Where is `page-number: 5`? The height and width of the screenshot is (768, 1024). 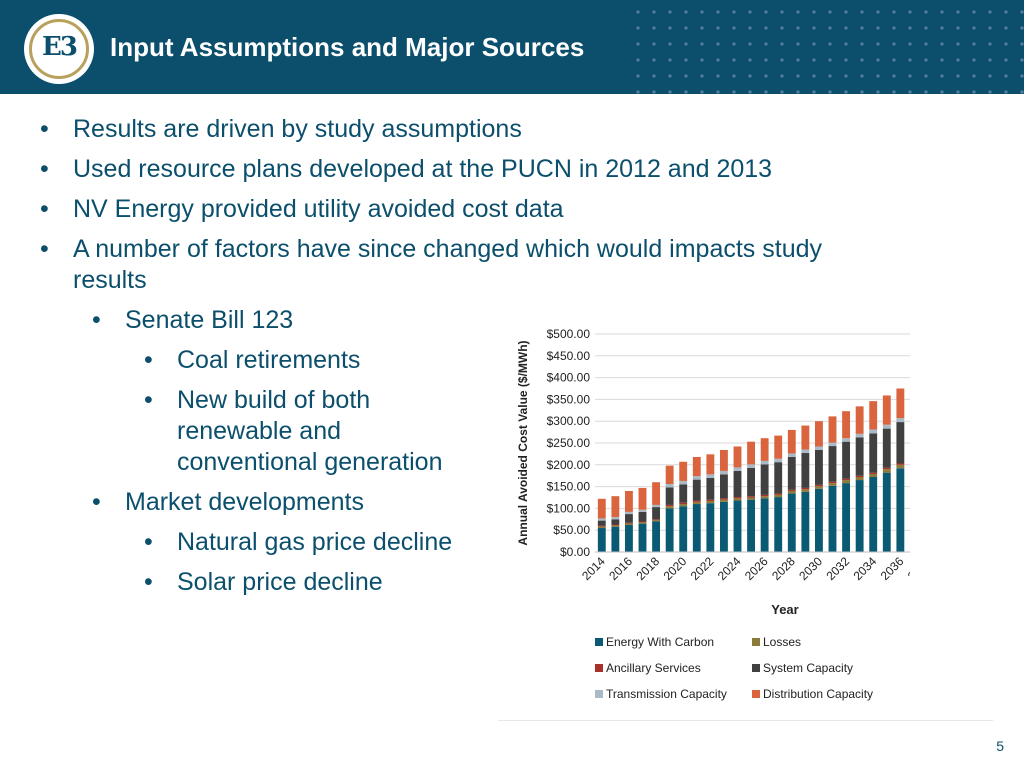 page-number: 5 is located at coordinates (1000, 746).